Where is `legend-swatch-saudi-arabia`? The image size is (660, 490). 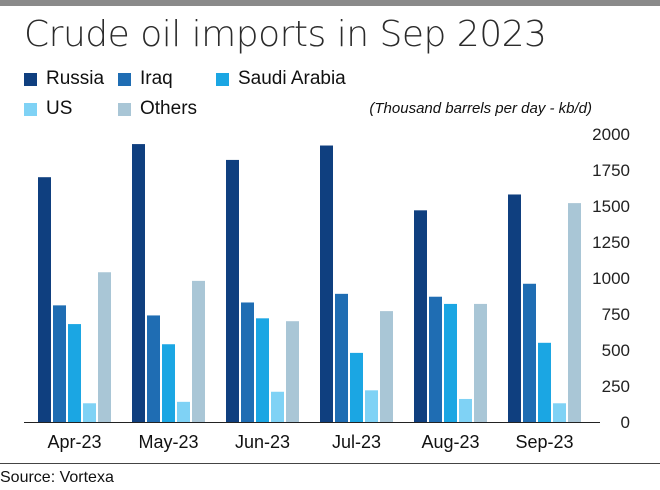
legend-swatch-saudi-arabia is located at coordinates (222, 79).